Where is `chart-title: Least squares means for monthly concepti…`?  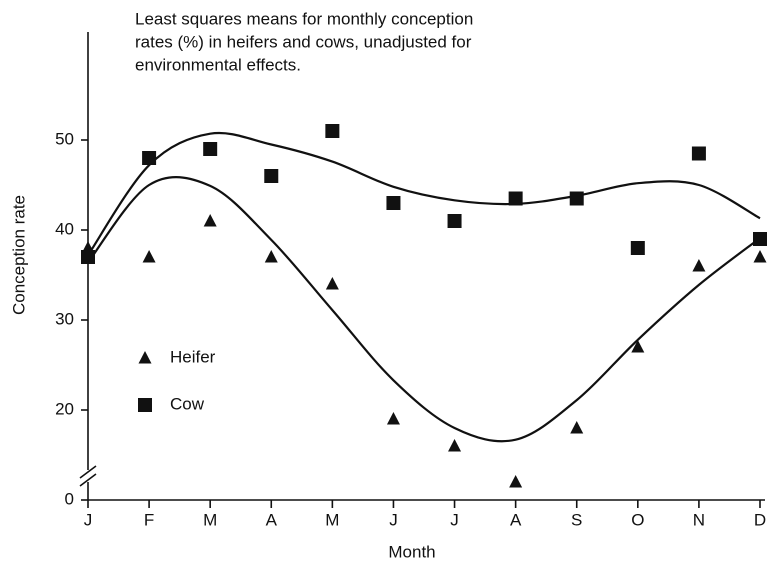
chart-title: Least squares means for monthly concepti… is located at coordinates (304, 18).